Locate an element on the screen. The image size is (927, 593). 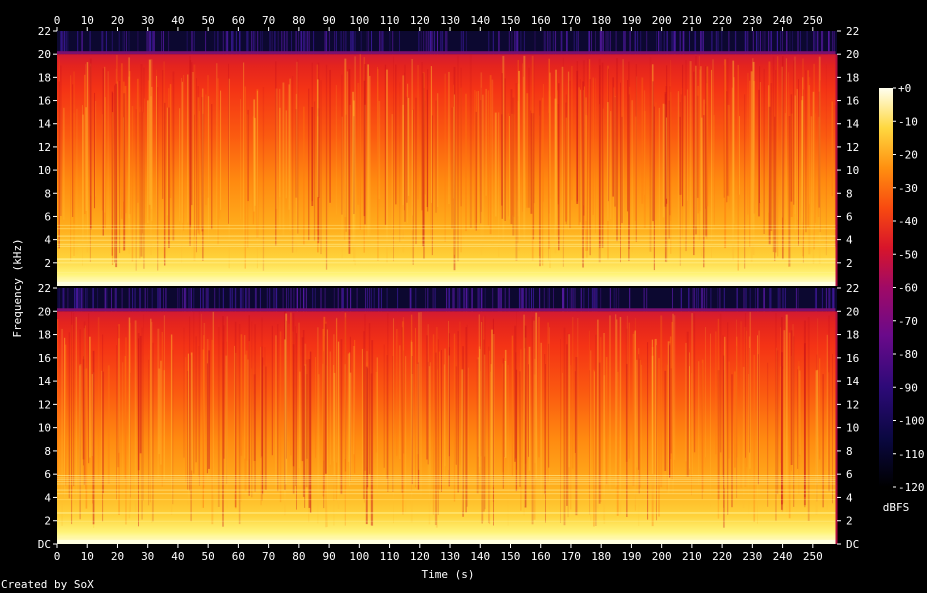
x-tick-label-bottom: 190 is located at coordinates (631, 556).